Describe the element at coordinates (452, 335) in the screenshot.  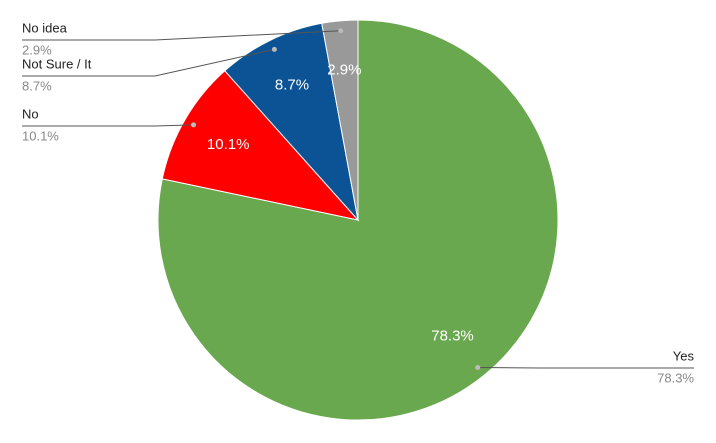
I see `slice-label: 78.3%` at that location.